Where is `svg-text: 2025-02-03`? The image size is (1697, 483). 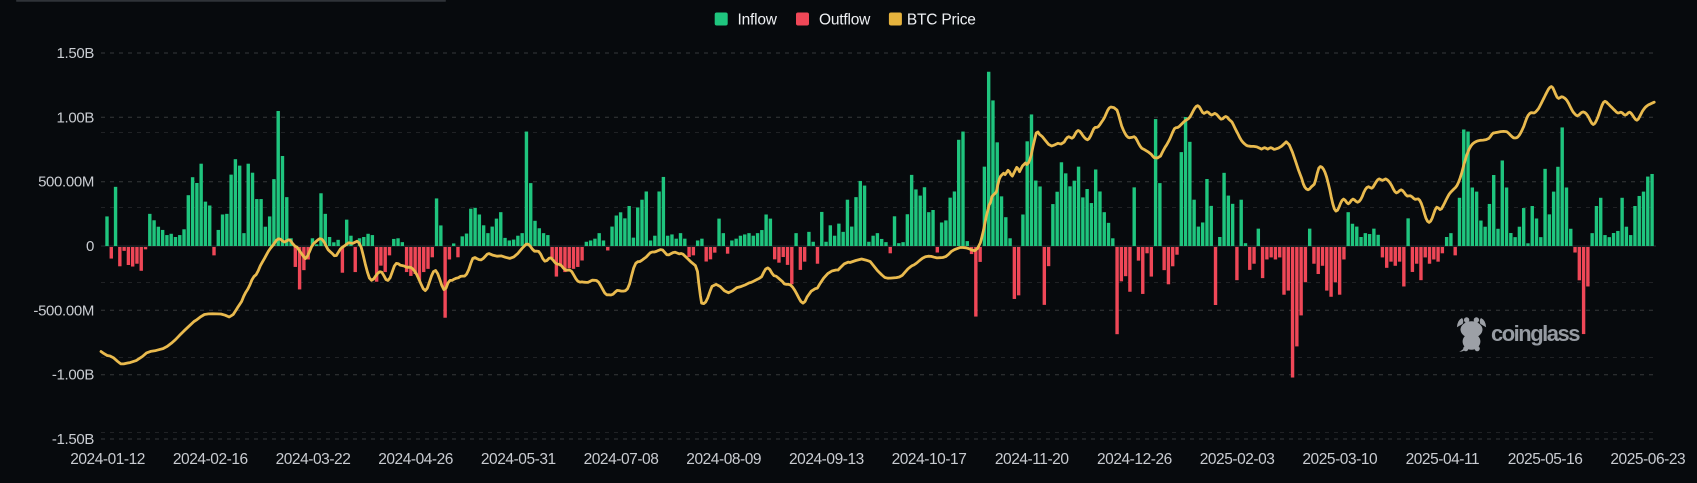
svg-text: 2025-02-03 is located at coordinates (1237, 459).